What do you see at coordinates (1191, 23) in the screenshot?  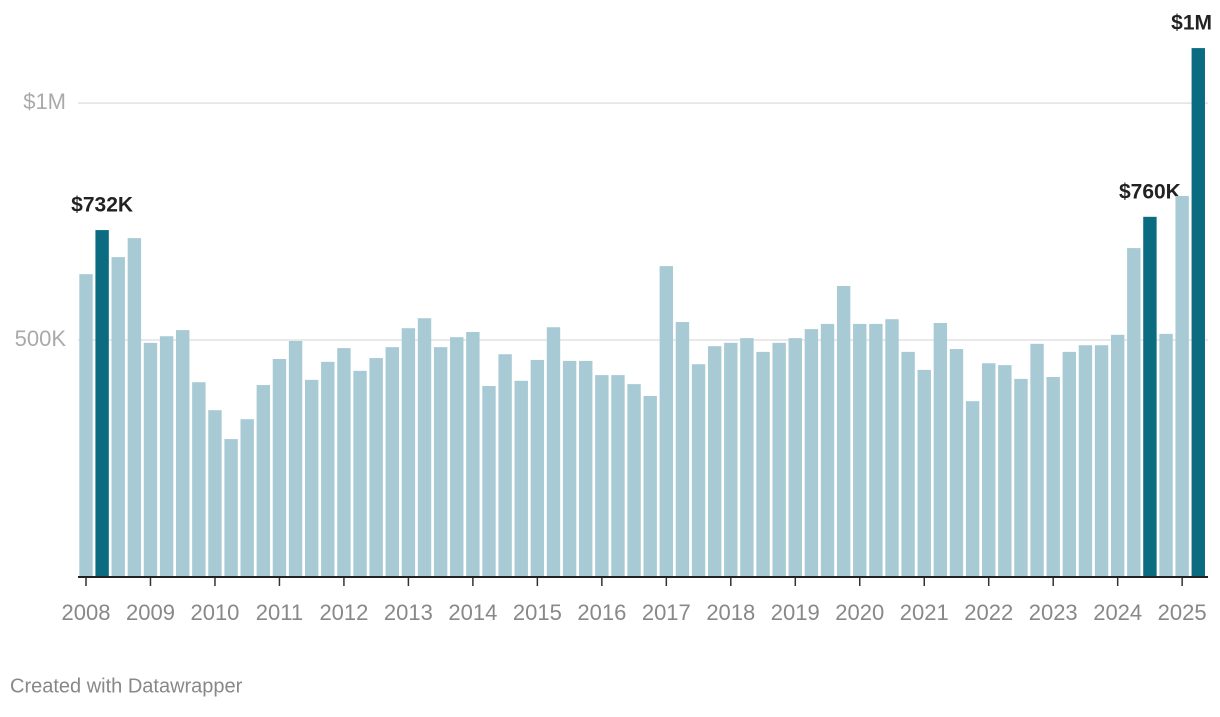 I see `value-label: $1M` at bounding box center [1191, 23].